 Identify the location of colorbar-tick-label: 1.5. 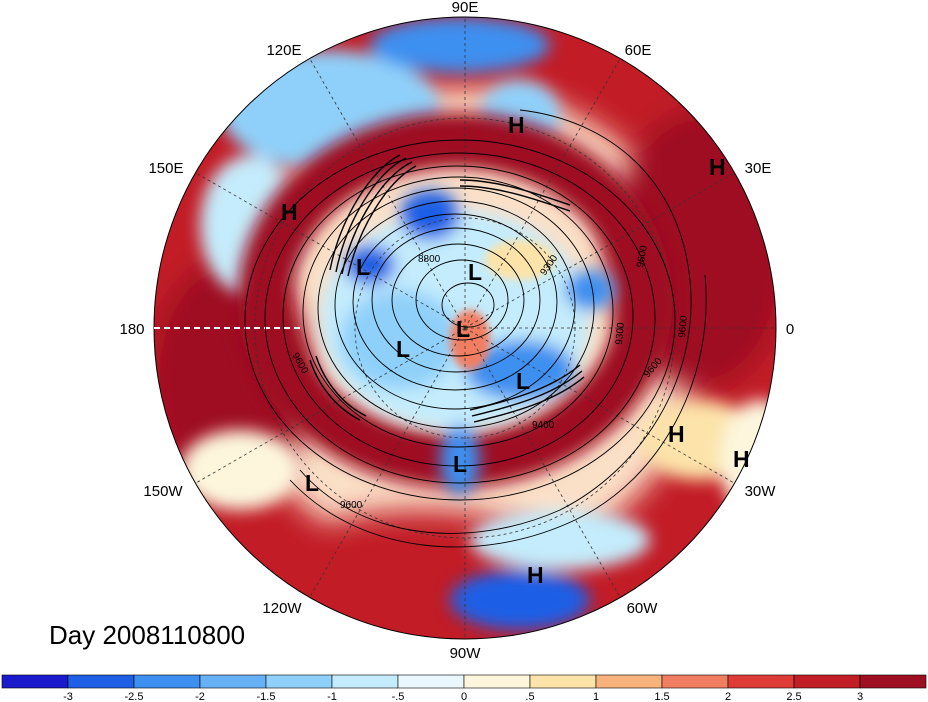
(661, 696).